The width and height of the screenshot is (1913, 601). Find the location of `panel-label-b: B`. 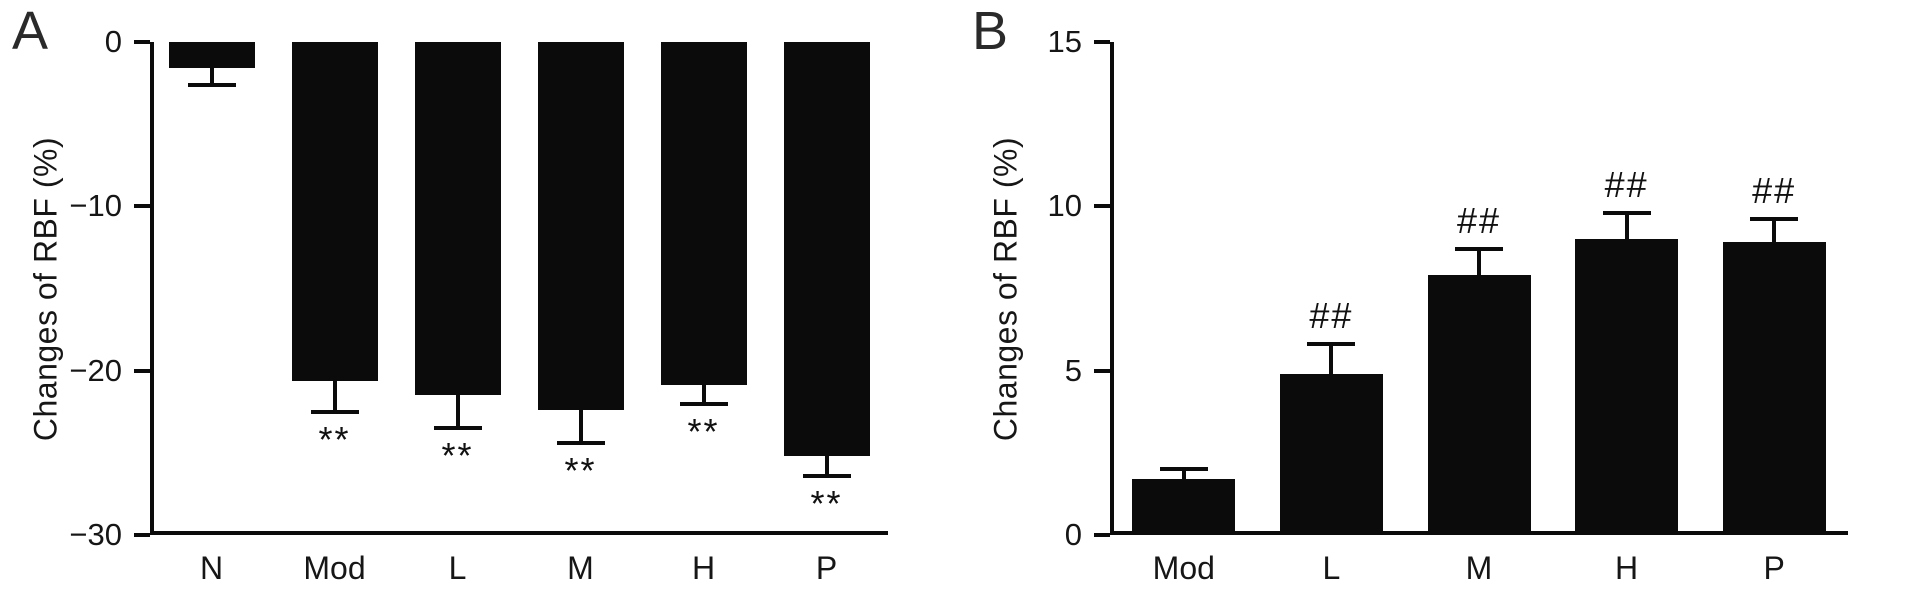

panel-label-b: B is located at coordinates (990, 31).